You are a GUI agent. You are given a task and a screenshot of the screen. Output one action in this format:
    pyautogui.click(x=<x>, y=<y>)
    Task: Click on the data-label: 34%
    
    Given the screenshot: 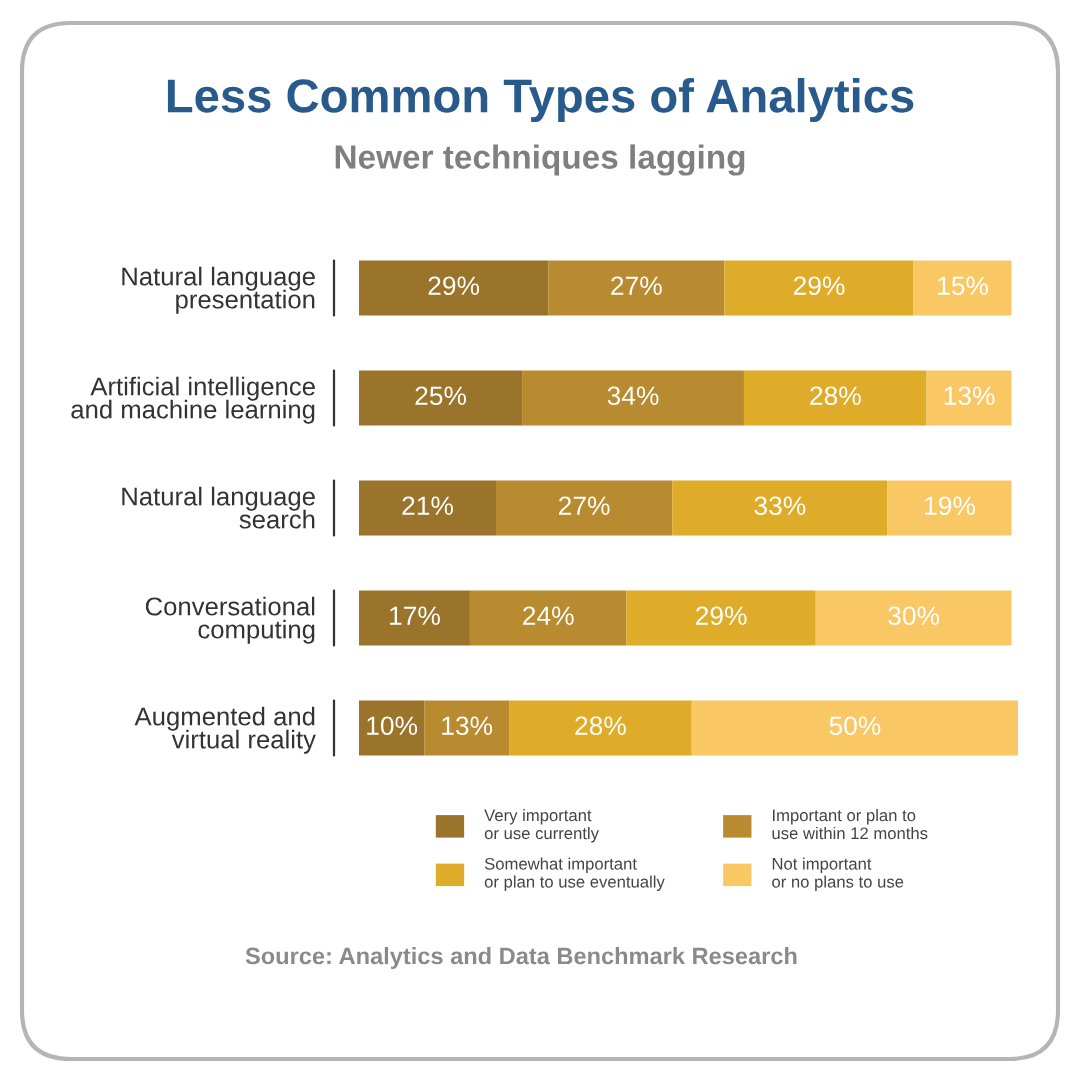 What is the action you would take?
    pyautogui.click(x=633, y=396)
    